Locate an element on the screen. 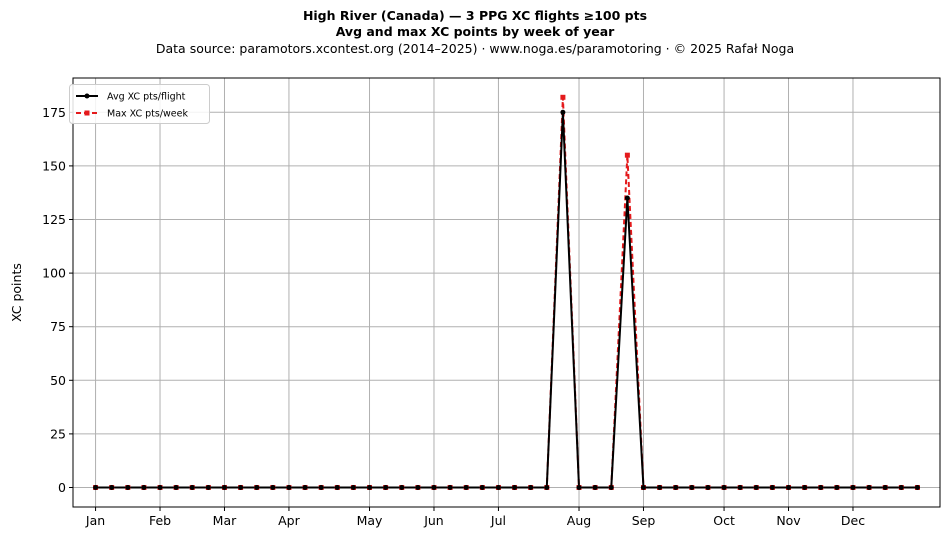 This screenshot has width=950, height=539. y-tick-label: 25 is located at coordinates (58, 433).